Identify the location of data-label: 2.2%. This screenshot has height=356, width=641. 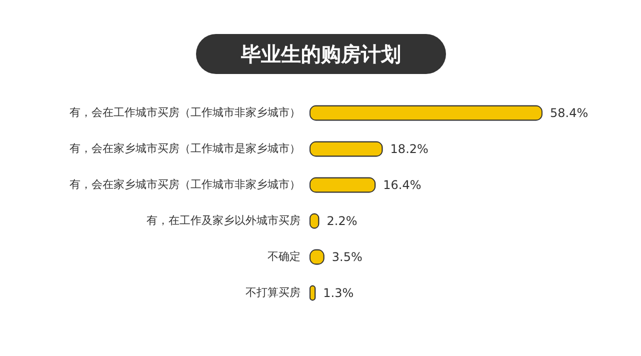
(342, 221).